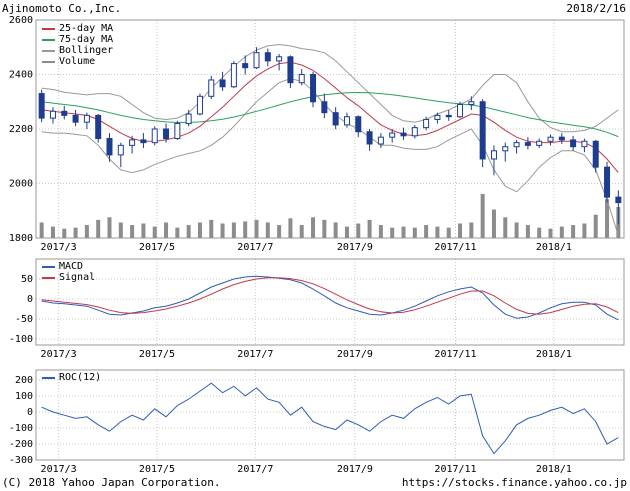  Describe the element at coordinates (21, 460) in the screenshot. I see `svg-text: -300` at that location.